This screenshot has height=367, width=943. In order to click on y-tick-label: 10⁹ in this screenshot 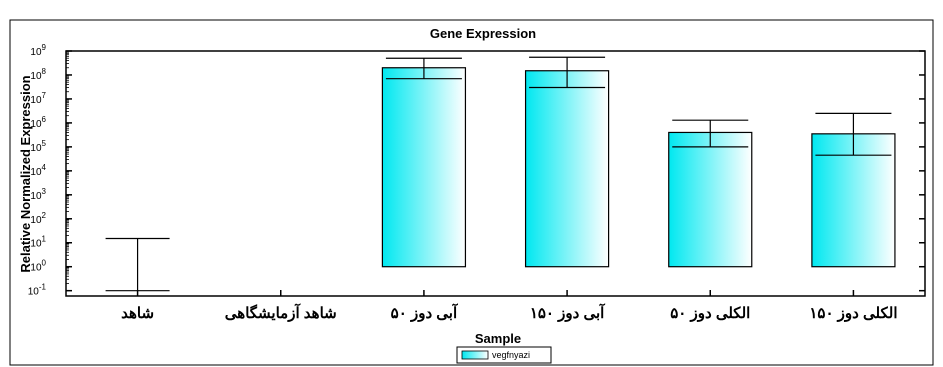, I will do `click(38, 50)`.